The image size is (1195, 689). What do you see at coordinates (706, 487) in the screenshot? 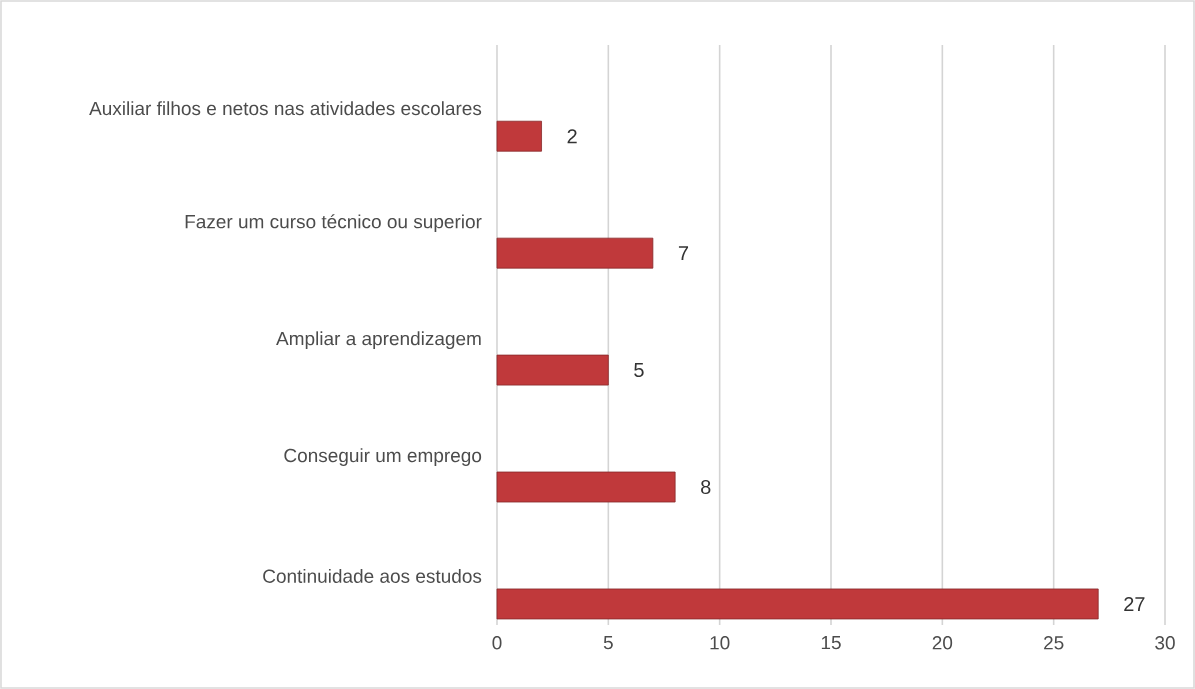
I see `data-label: 8` at bounding box center [706, 487].